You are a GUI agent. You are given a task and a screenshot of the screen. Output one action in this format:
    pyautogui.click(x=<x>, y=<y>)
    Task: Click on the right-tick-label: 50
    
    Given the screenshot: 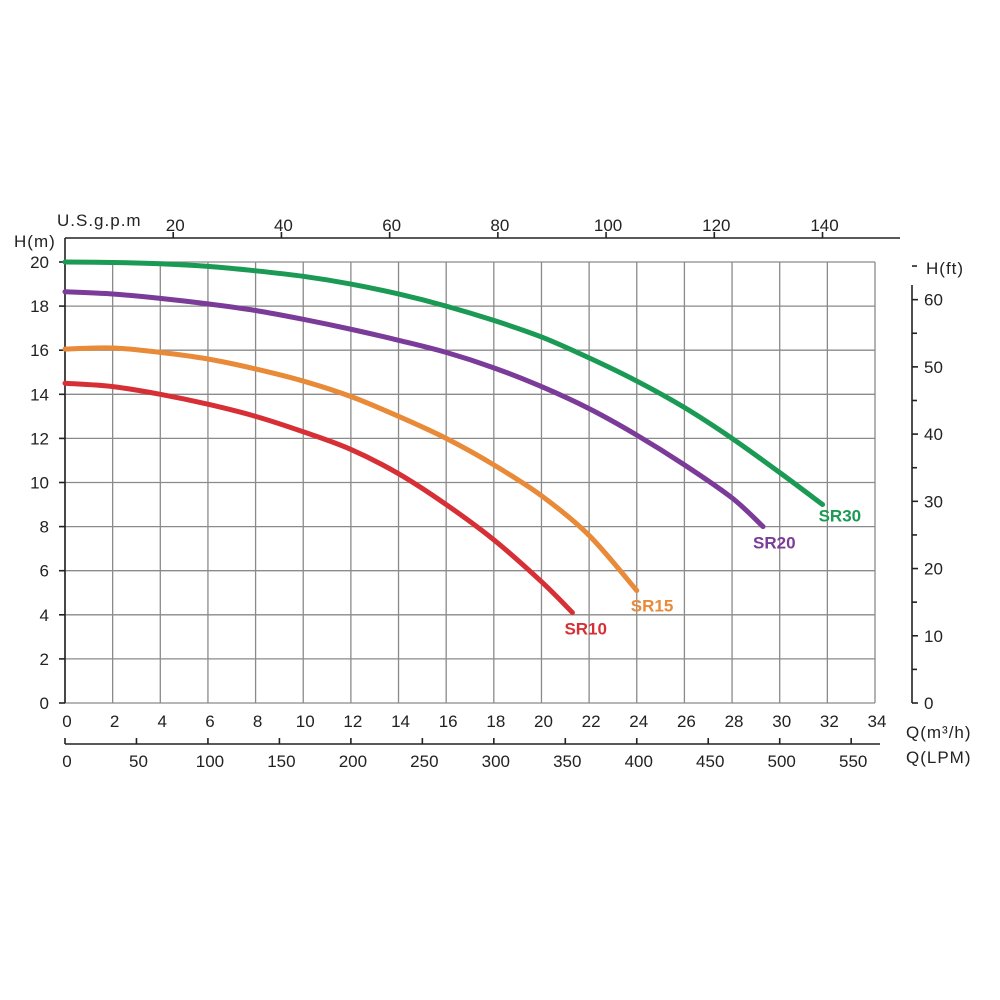 What is the action you would take?
    pyautogui.click(x=933, y=367)
    